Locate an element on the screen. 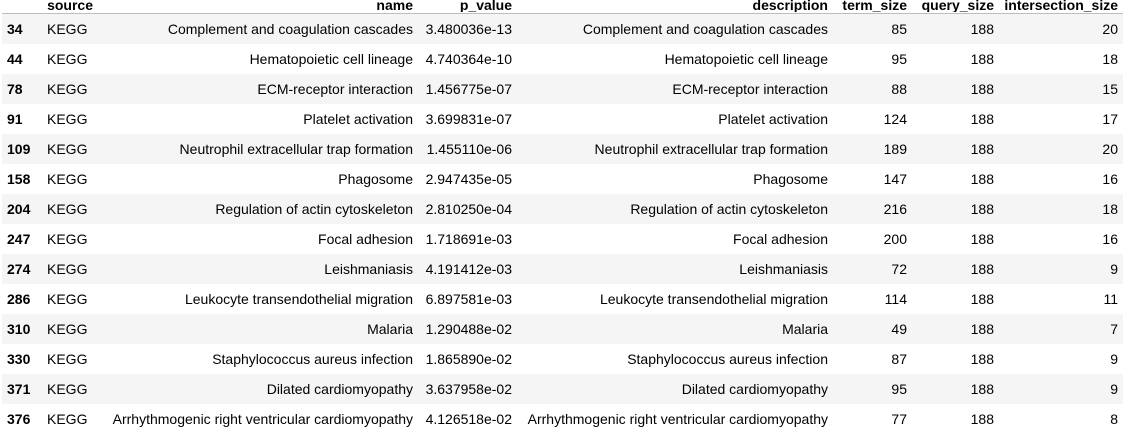 Image resolution: width=1125 pixels, height=436 pixels. row-index: 247 is located at coordinates (19, 238).